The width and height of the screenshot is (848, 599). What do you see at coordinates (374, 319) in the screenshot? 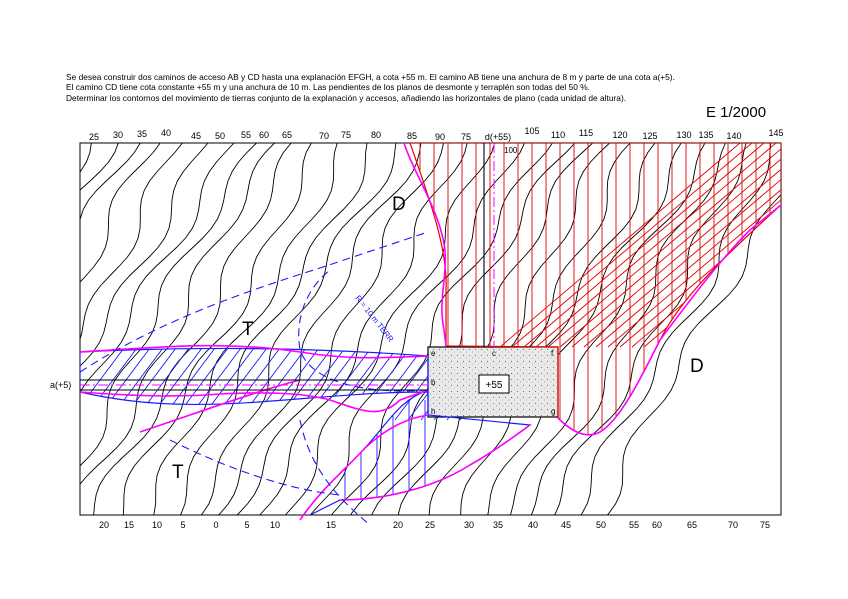
I see `curve-radius-annotation: R = 10 m TERR` at bounding box center [374, 319].